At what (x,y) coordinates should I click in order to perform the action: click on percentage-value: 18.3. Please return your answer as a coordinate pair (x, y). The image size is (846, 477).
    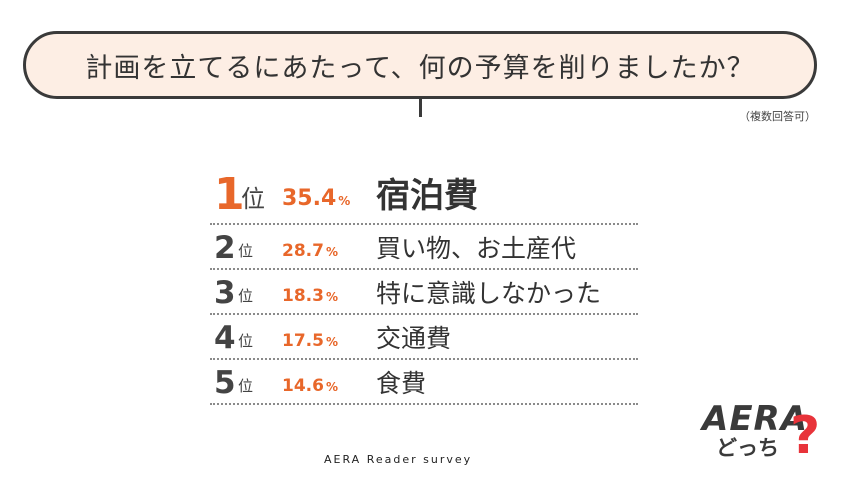
    Looking at the image, I should click on (303, 296).